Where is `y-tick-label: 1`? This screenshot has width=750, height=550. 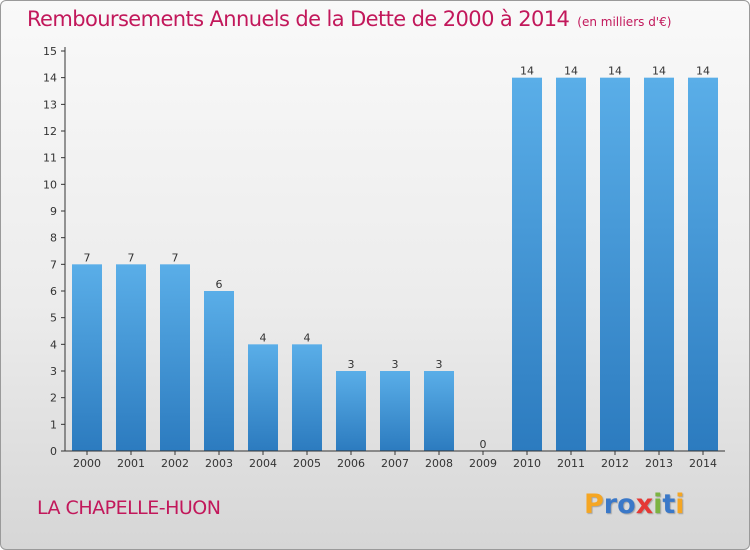
y-tick-label: 1 is located at coordinates (53, 424).